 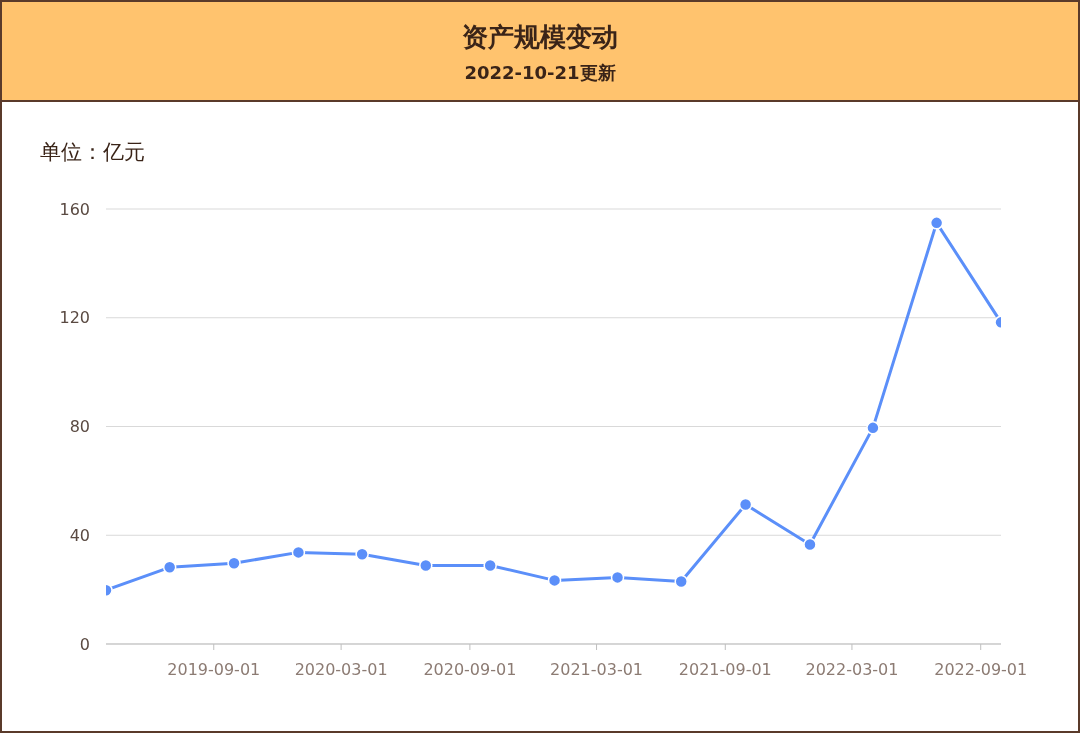 I want to click on chart-subtitle: 2022-10-21更新, so click(x=540, y=73).